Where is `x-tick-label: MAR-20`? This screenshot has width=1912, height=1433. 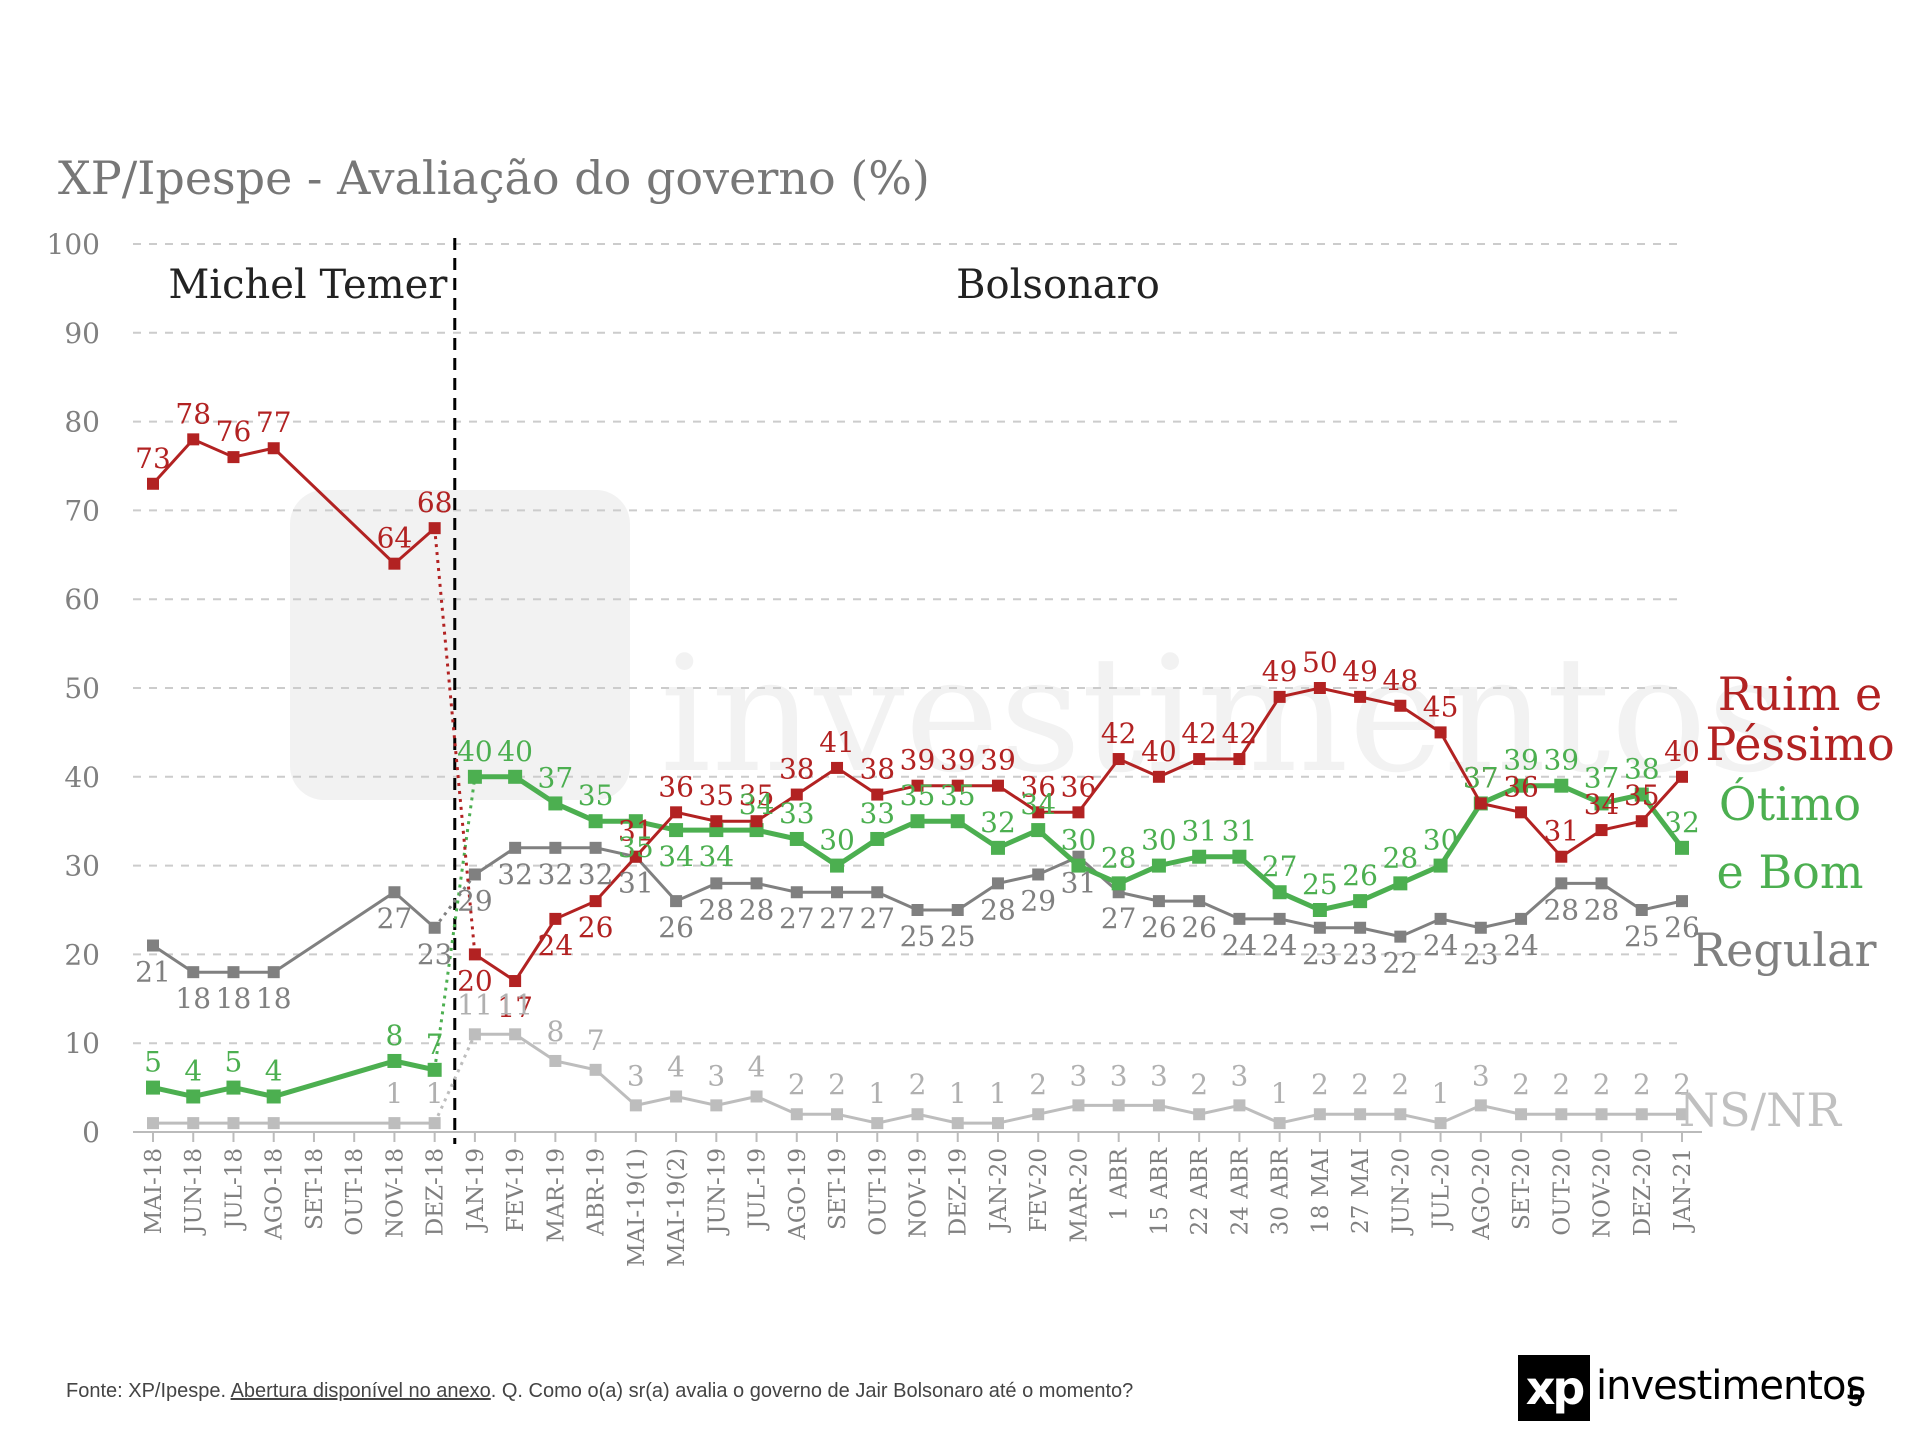 x-tick-label: MAR-20 is located at coordinates (1079, 1195).